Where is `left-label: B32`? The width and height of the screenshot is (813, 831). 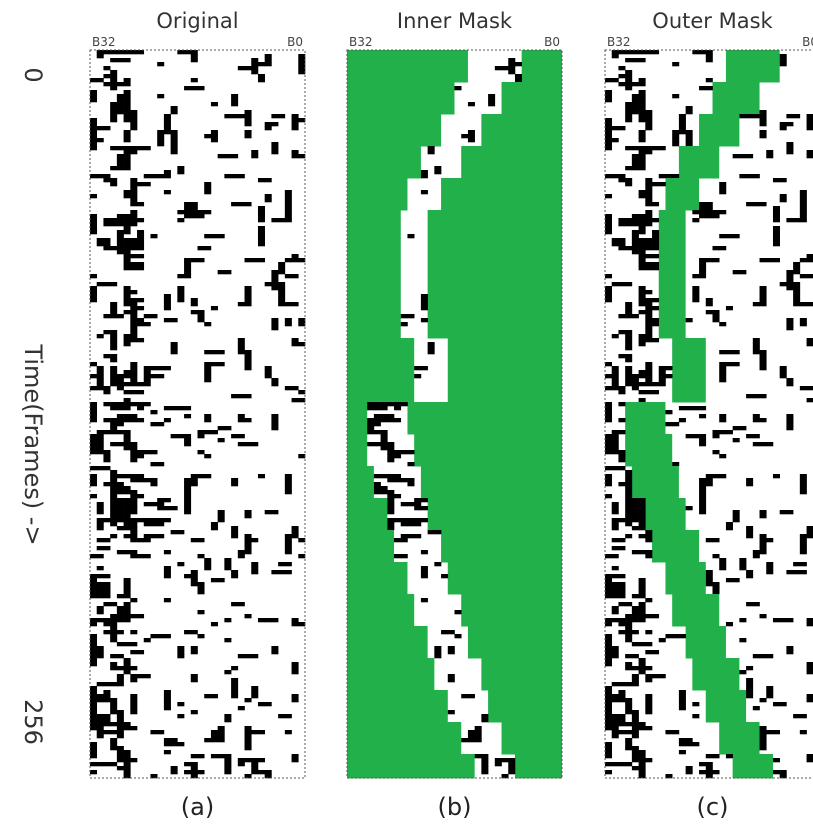
left-label: B32 is located at coordinates (104, 42).